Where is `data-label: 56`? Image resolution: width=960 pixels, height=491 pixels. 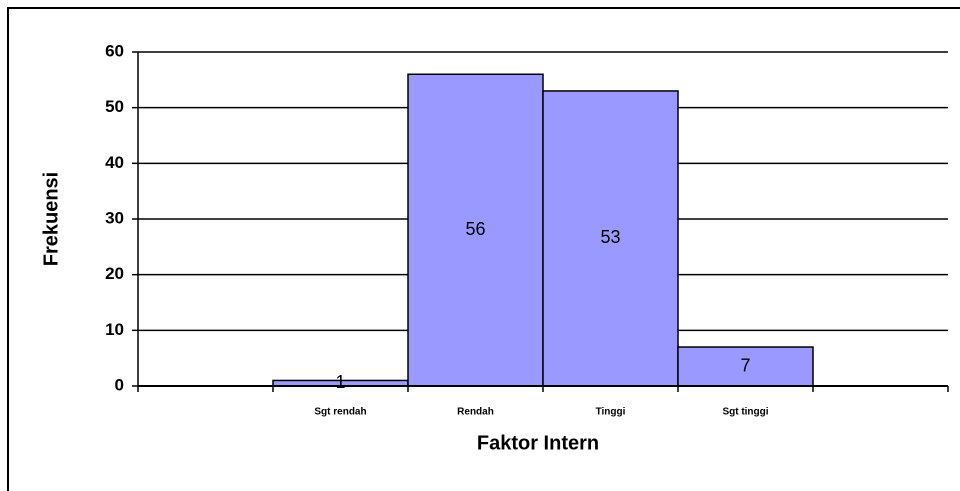 data-label: 56 is located at coordinates (475, 229).